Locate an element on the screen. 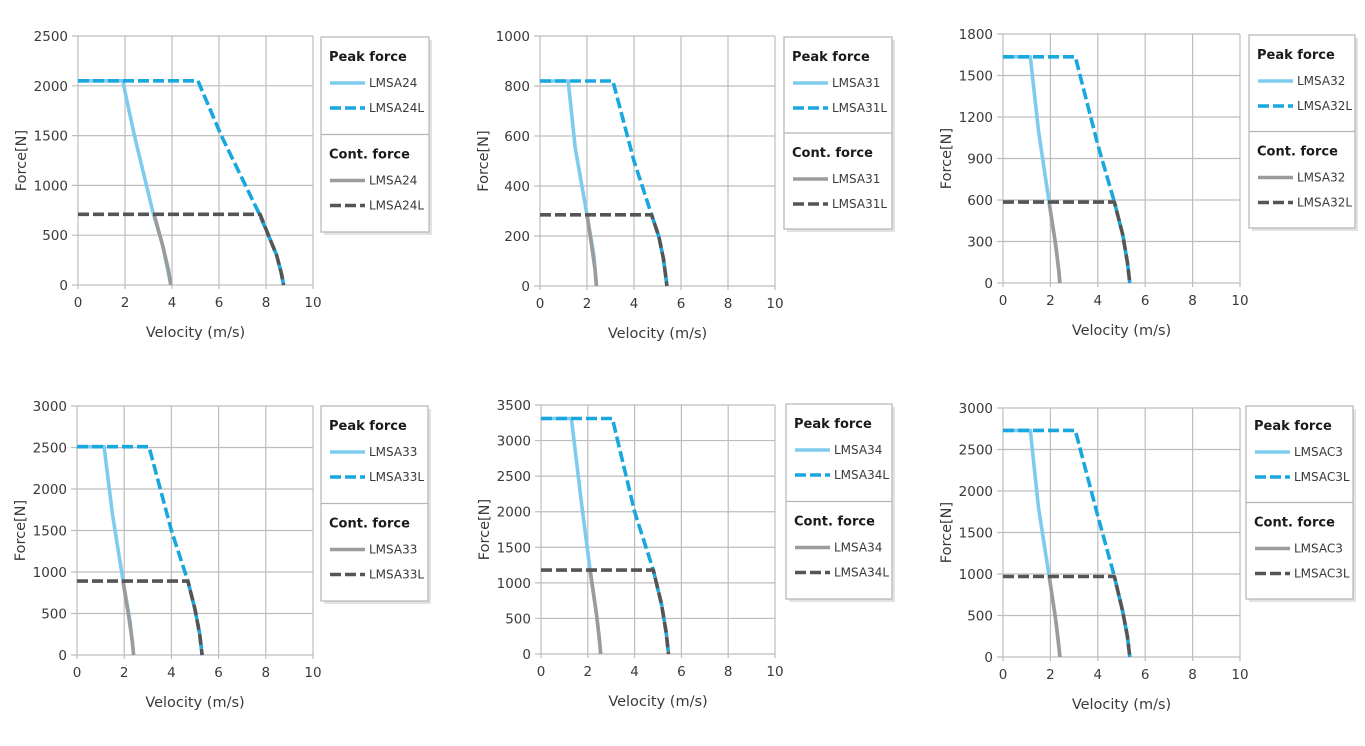 Image resolution: width=1365 pixels, height=746 pixels. series-lmsac3l-peak-line is located at coordinates (1067, 543).